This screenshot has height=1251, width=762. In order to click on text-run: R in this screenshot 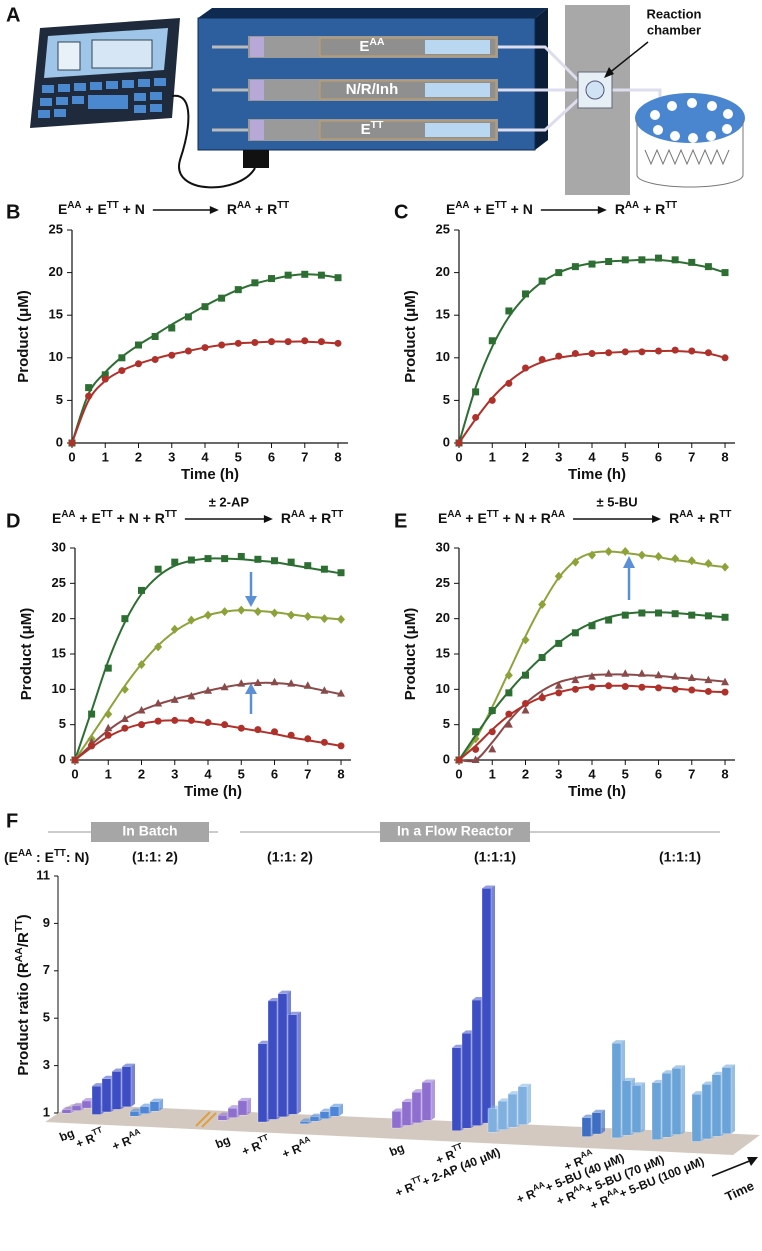, I will do `click(674, 518)`.